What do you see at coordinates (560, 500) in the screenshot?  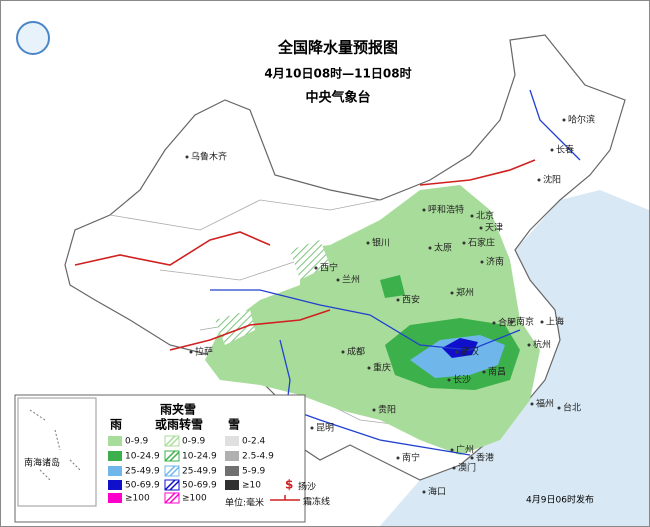 I see `release: 4月9日06时发布` at bounding box center [560, 500].